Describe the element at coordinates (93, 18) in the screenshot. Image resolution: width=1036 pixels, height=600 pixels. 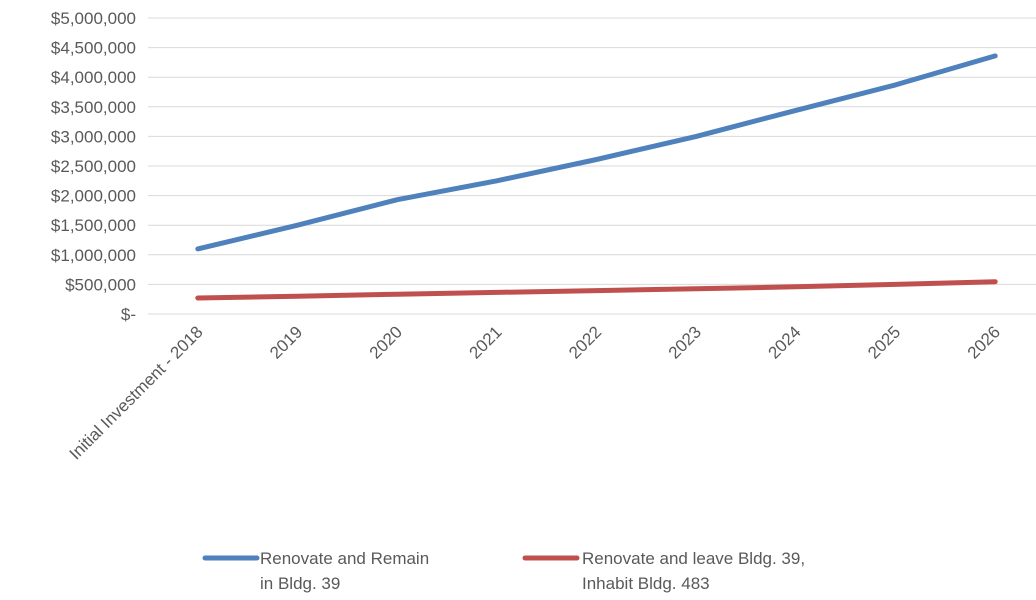
I see `y-tick-label: $5,000,000` at that location.